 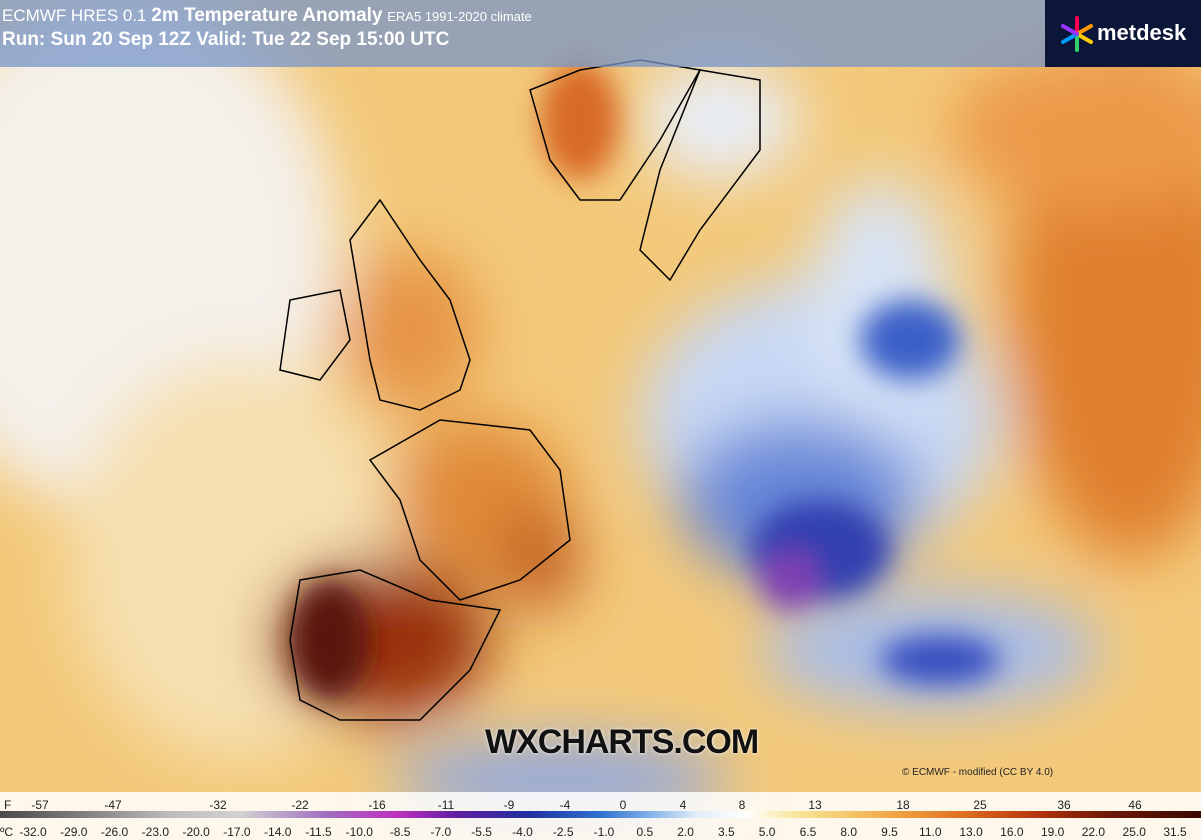 What do you see at coordinates (300, 805) in the screenshot?
I see `f-label: -22` at bounding box center [300, 805].